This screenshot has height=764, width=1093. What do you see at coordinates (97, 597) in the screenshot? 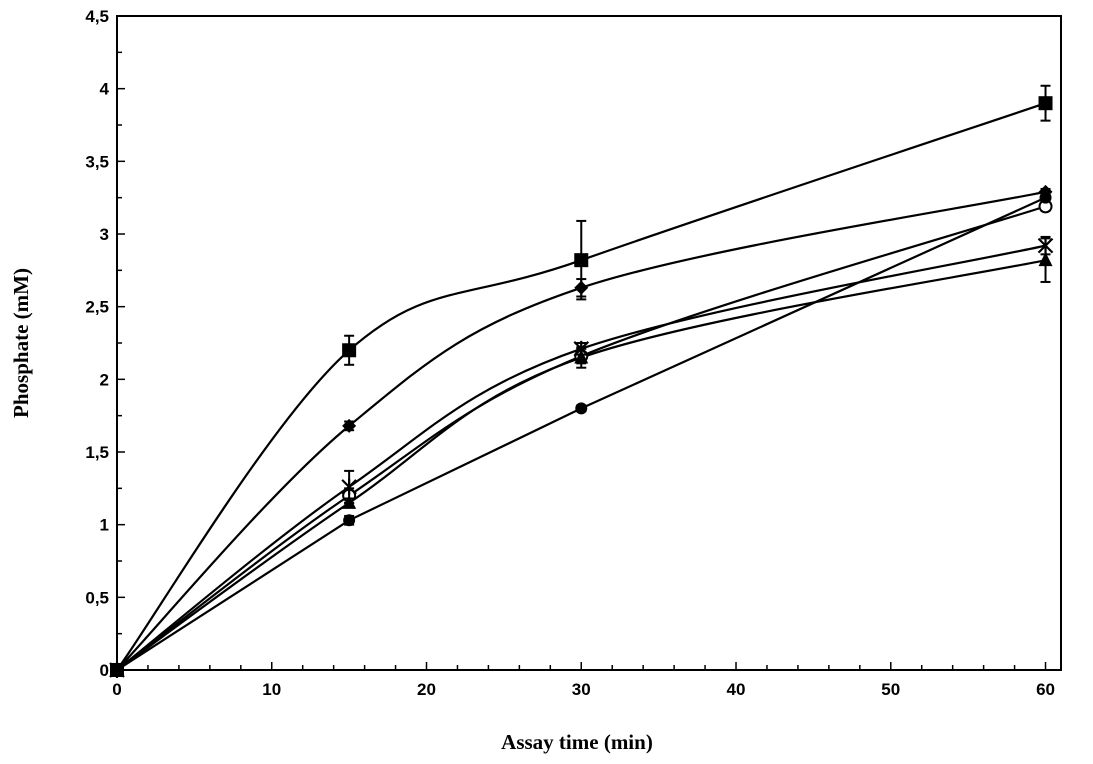
I see `y-tick-label: 0,5` at bounding box center [97, 597].